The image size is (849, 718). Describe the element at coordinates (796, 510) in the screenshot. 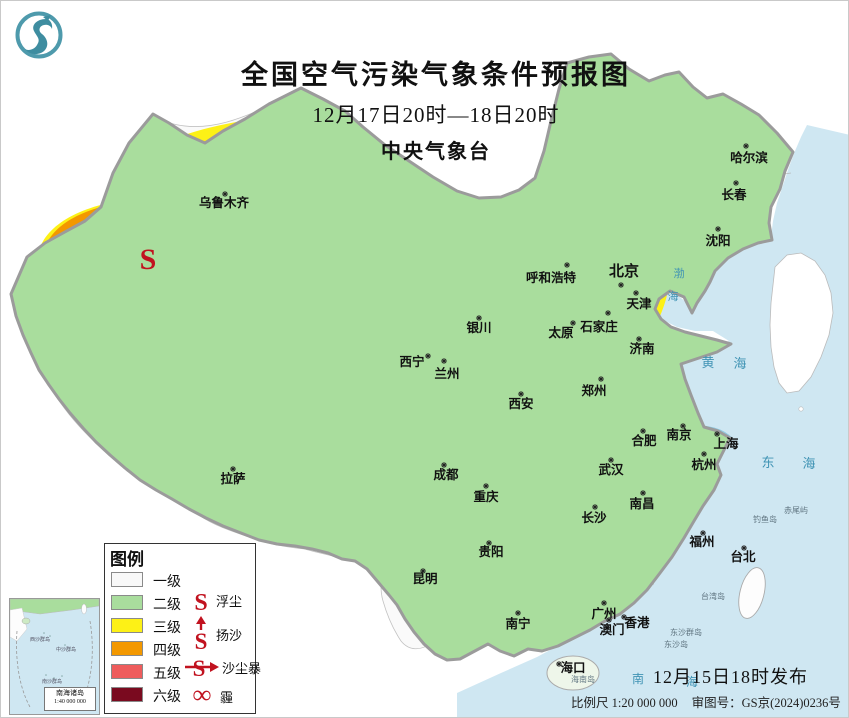

I see `island-label: 赤尾屿` at that location.